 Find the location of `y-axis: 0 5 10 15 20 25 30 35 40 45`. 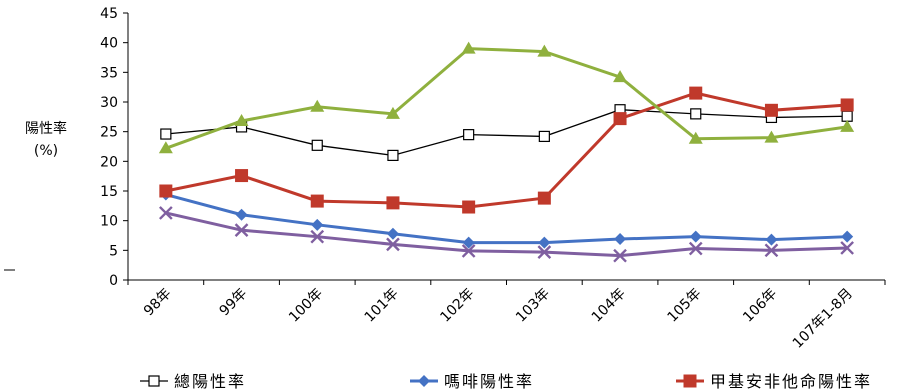

y-axis: 0 5 10 15 20 25 30 35 40 45 is located at coordinates (114, 147).